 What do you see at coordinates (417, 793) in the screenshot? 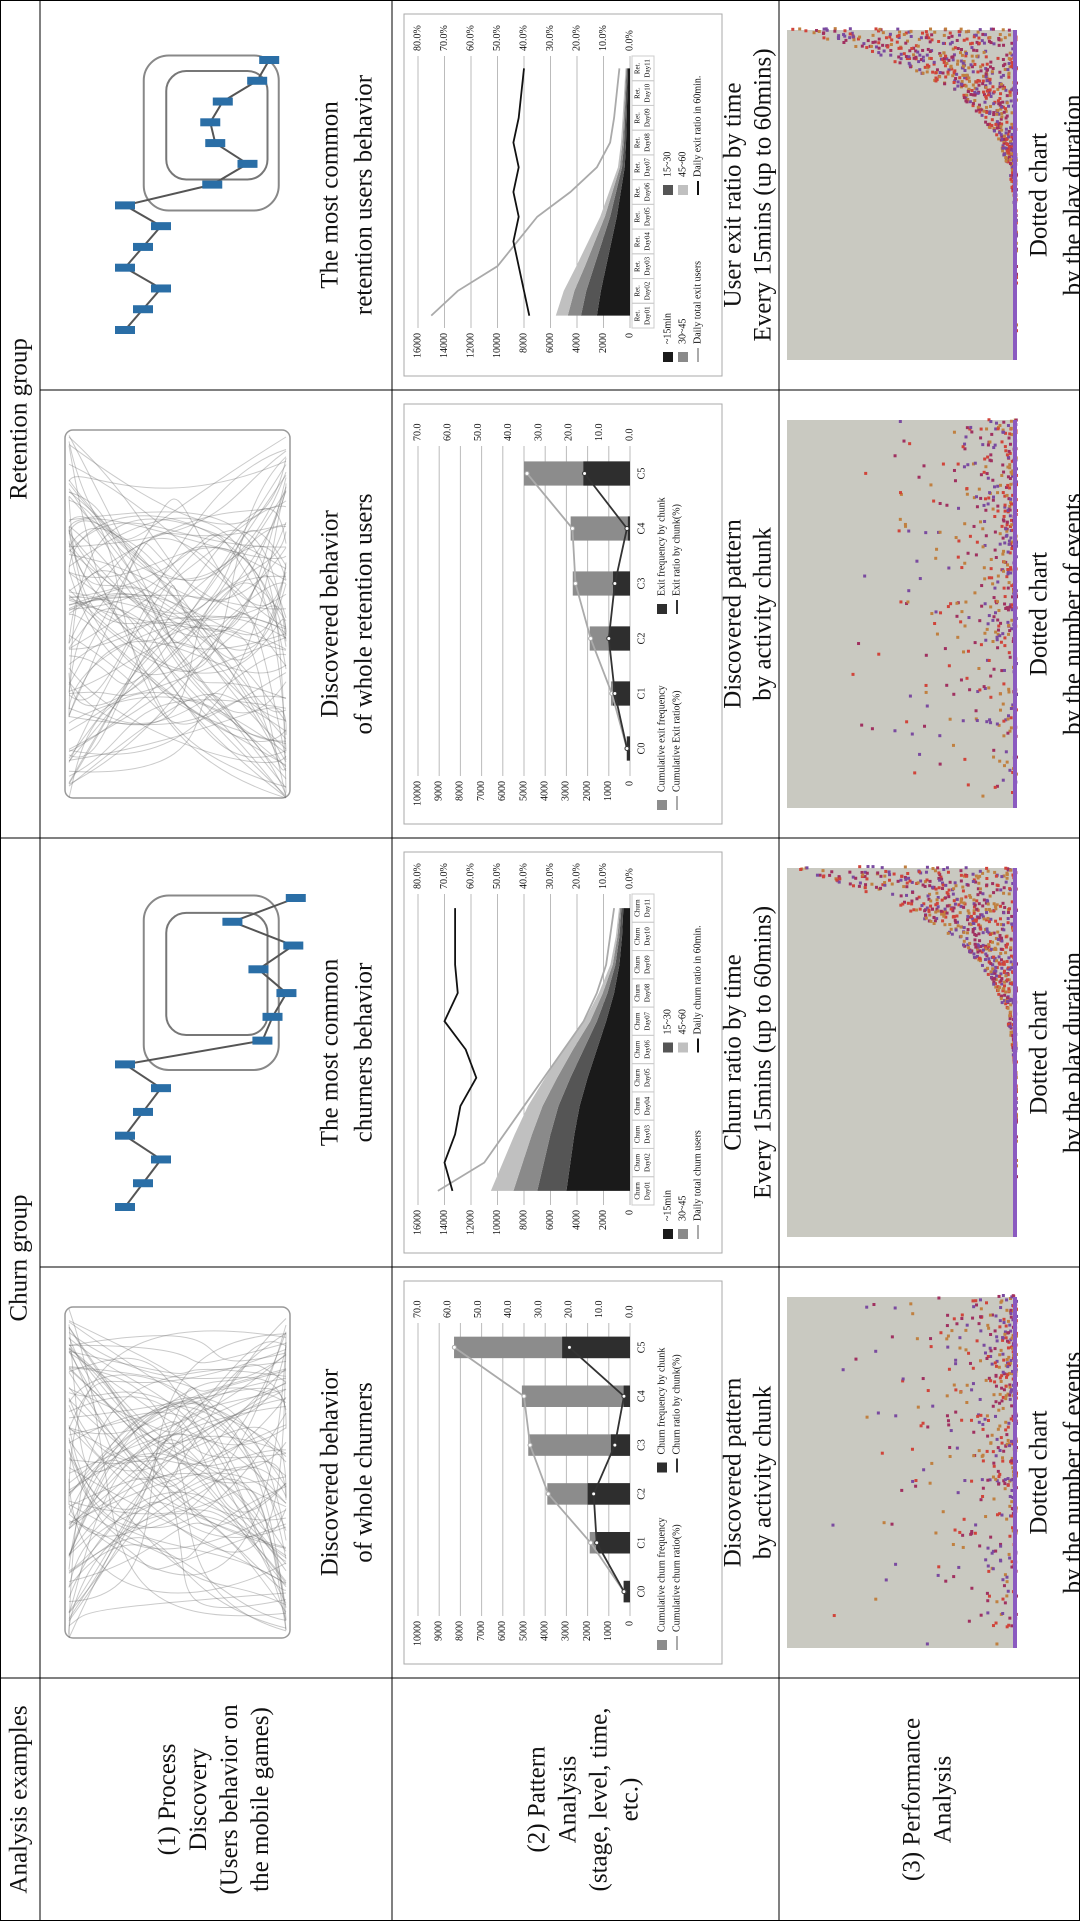
I see `y-tick-label: 10000` at bounding box center [417, 793].